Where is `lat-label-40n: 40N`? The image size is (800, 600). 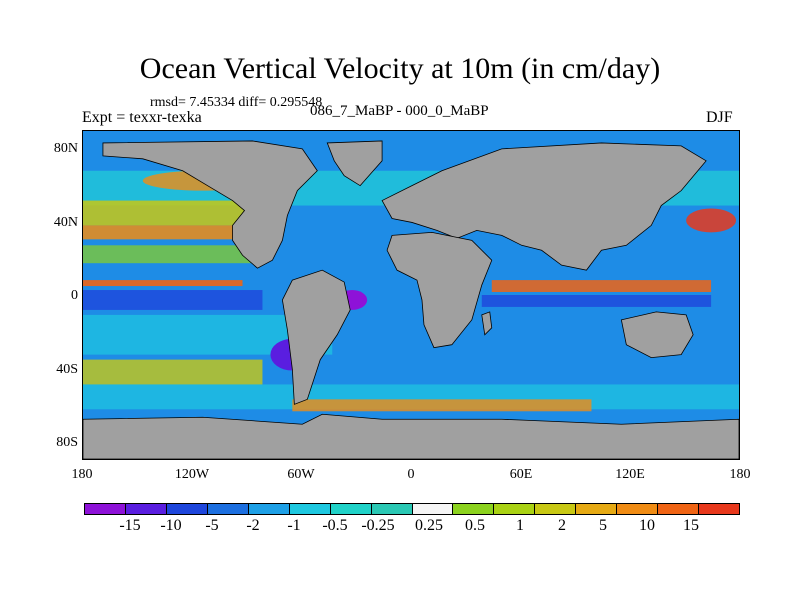
lat-label-40n: 40N is located at coordinates (65, 222).